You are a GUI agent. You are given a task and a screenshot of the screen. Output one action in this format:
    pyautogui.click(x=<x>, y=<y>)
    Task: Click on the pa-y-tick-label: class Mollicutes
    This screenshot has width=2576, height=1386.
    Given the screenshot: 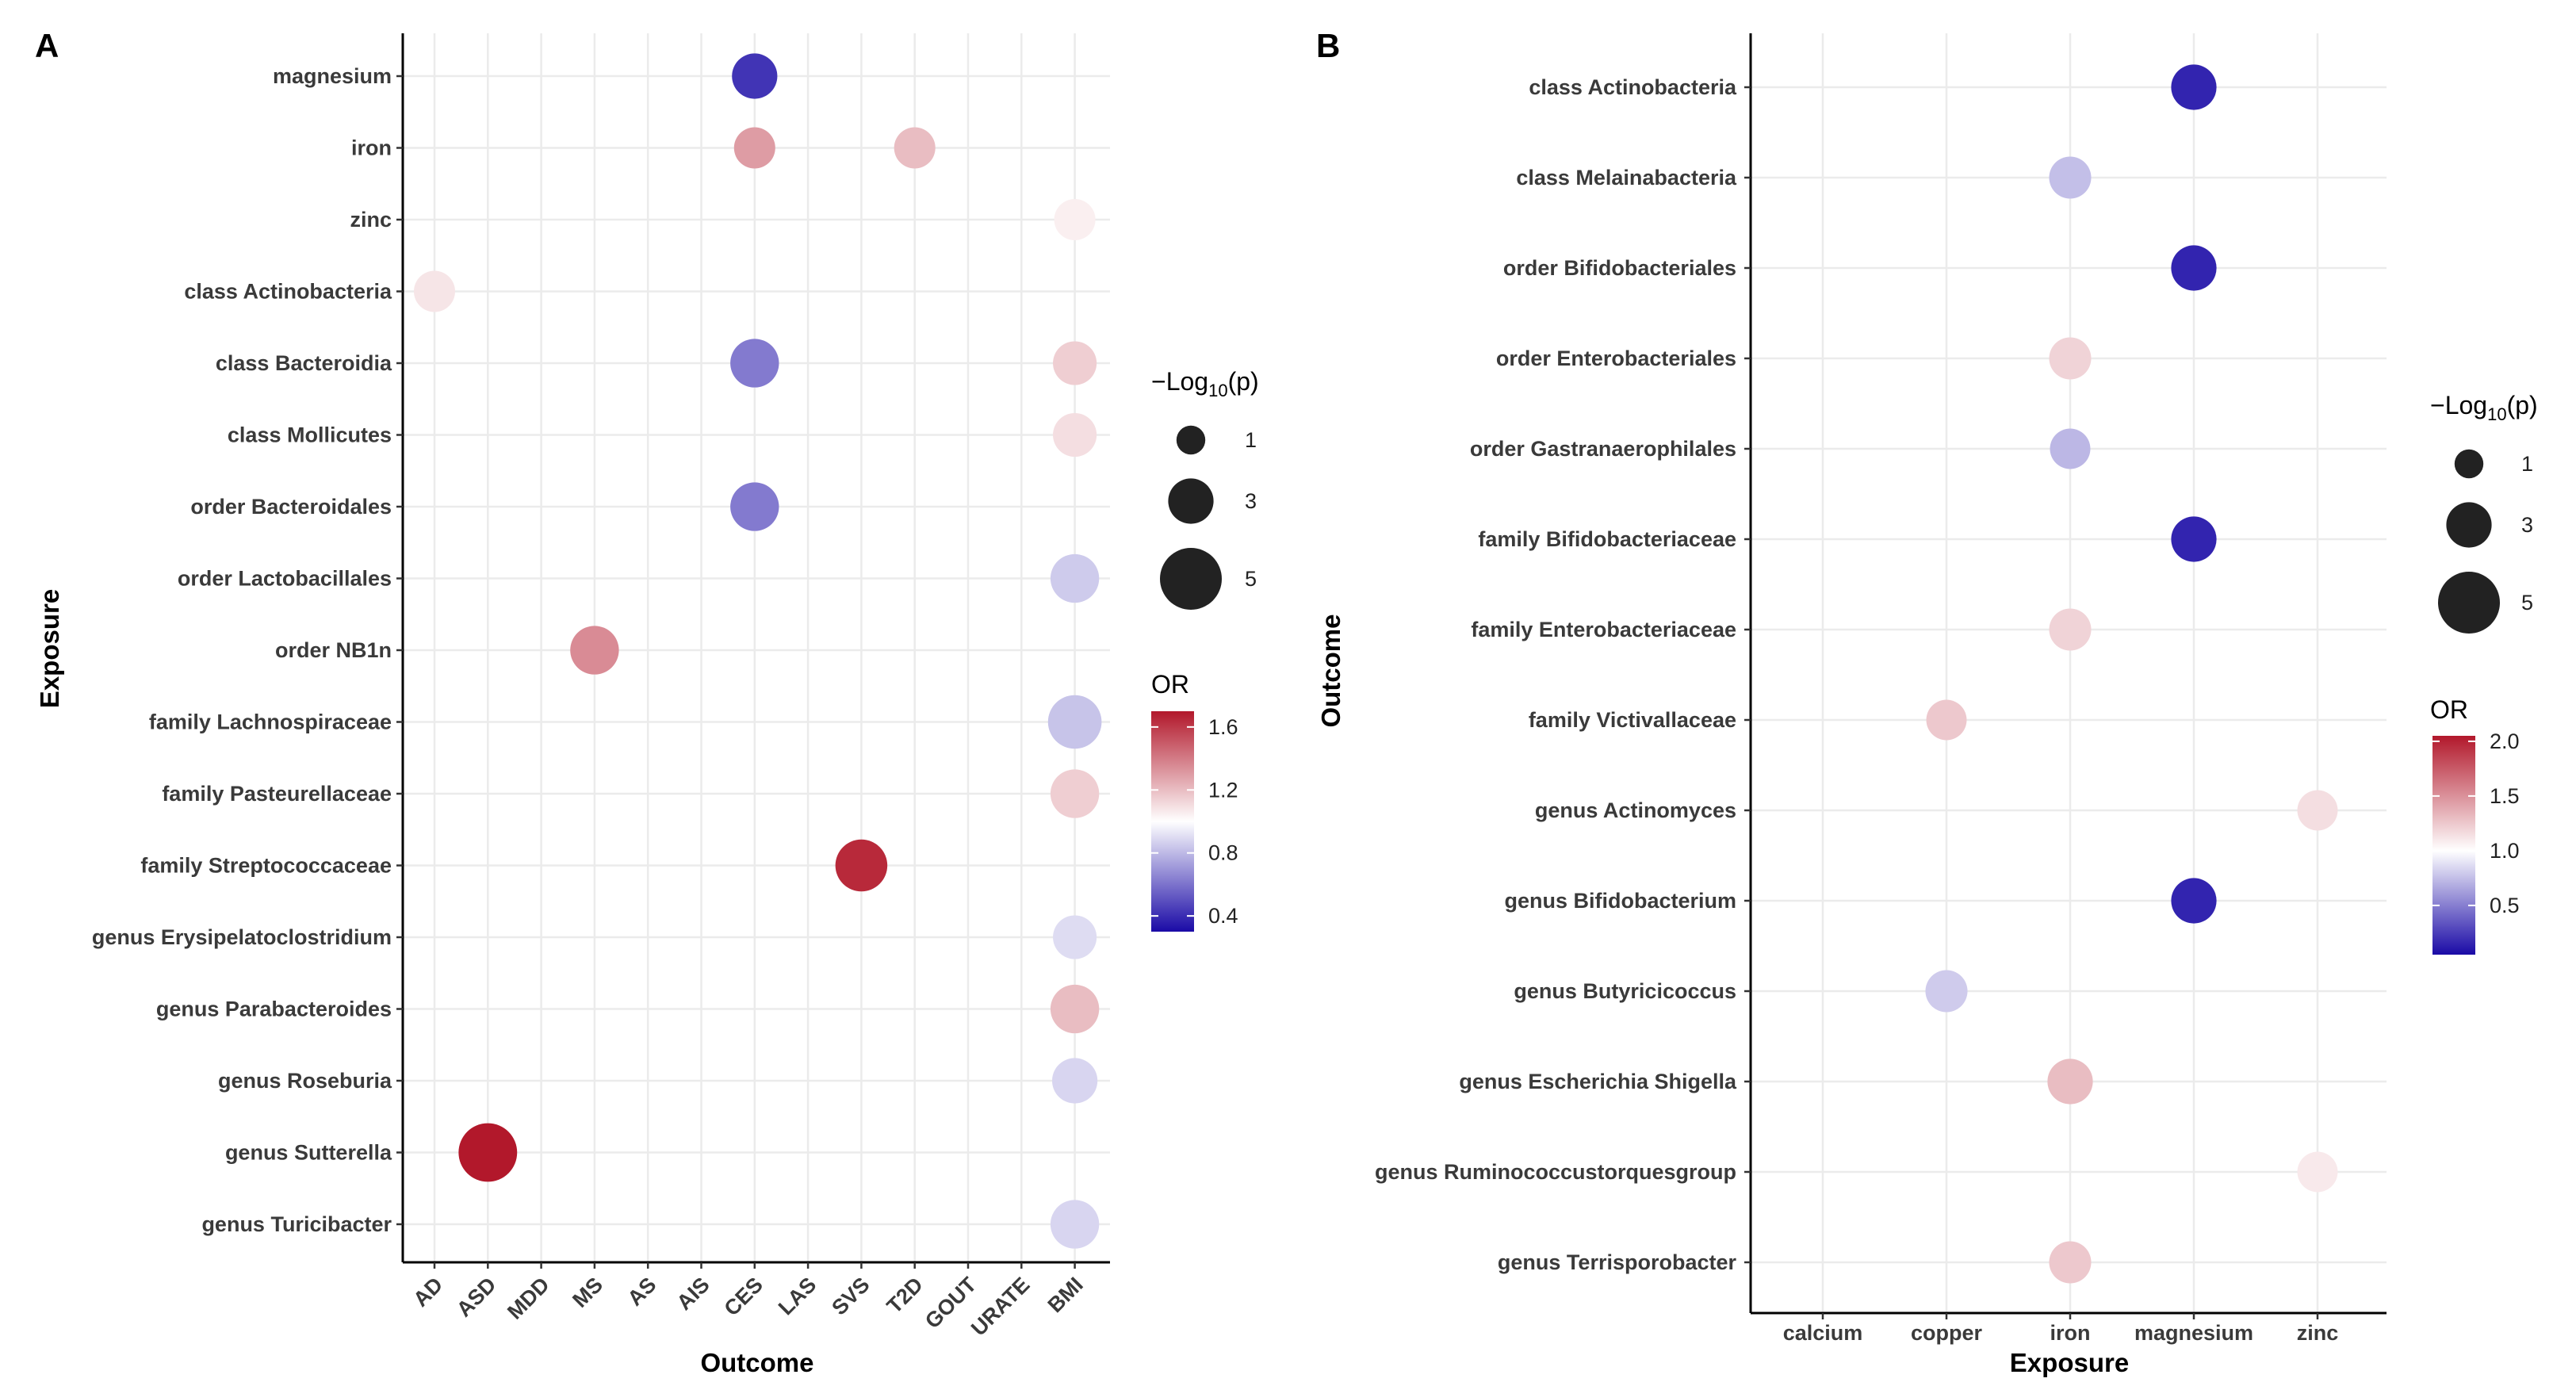 What is the action you would take?
    pyautogui.click(x=310, y=435)
    